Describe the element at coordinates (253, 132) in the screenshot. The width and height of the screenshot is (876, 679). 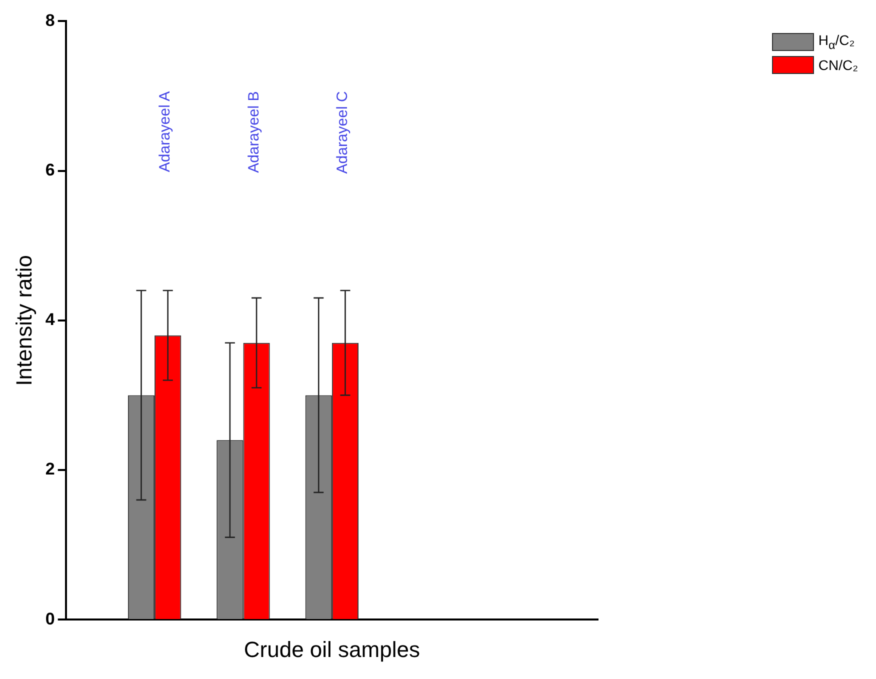
I see `x-tick-label: Adarayeel B` at that location.